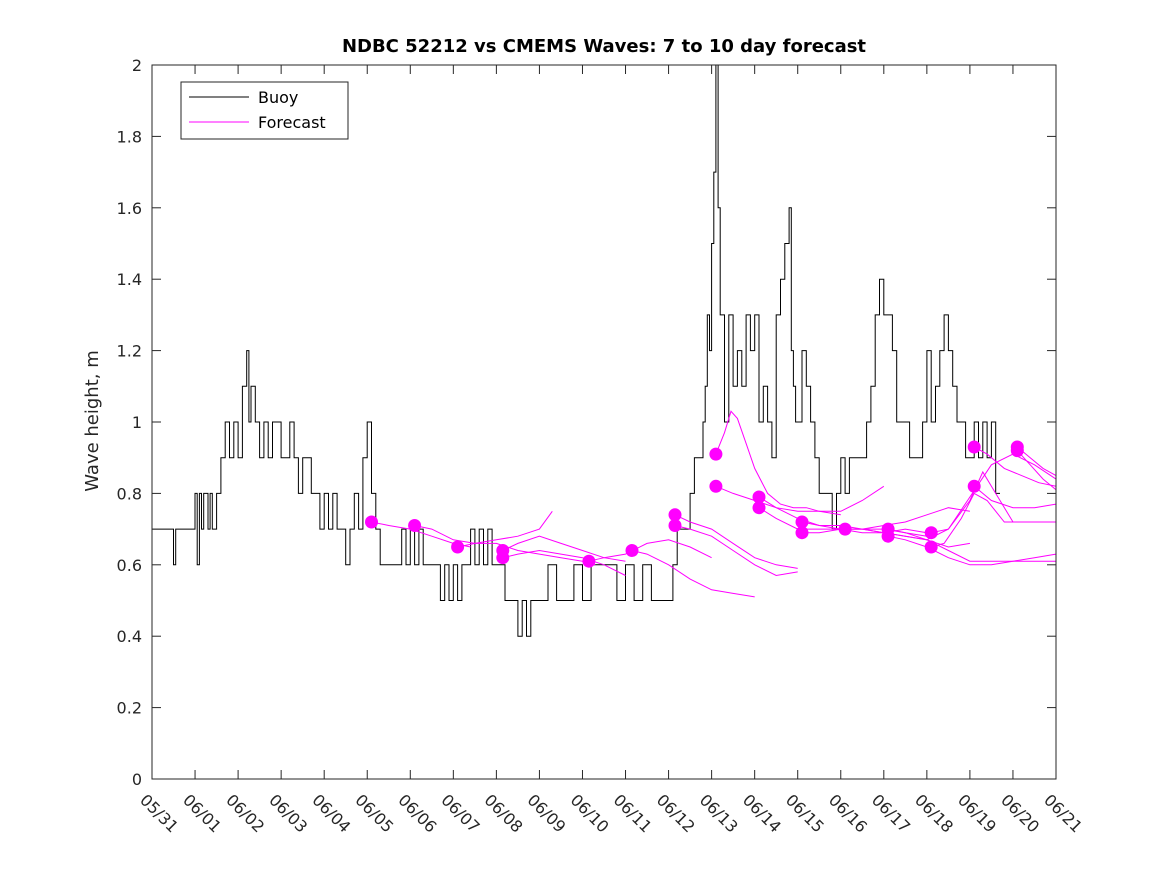 The height and width of the screenshot is (875, 1167). What do you see at coordinates (676, 813) in the screenshot?
I see `x-tick-label: 06/12` at bounding box center [676, 813].